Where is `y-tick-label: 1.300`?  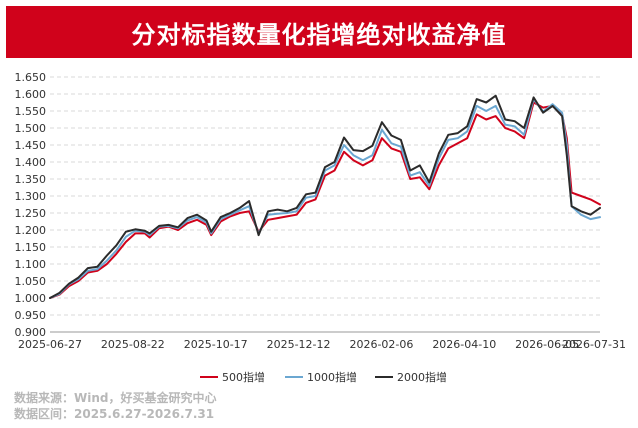
y-tick-label: 1.300 is located at coordinates (31, 196).